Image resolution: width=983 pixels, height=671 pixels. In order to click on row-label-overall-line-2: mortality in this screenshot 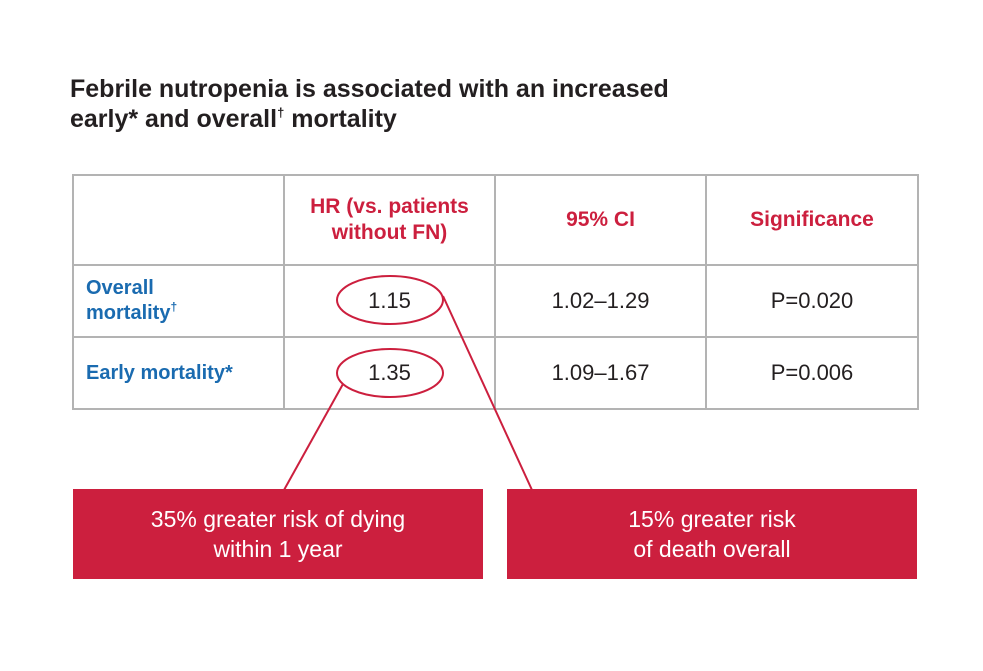, I will do `click(128, 313)`.